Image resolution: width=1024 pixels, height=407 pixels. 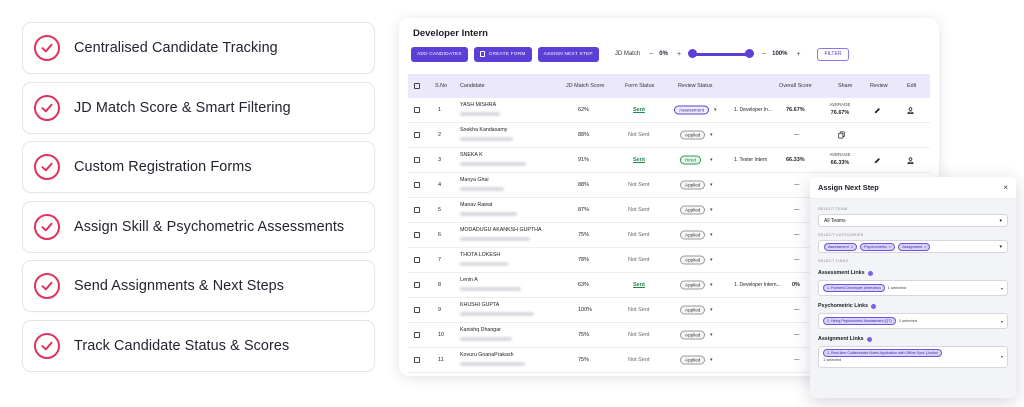 I want to click on table-row: 9 KHUSHI GUPTA 100% Not Sent Applied ▾ —, so click(x=669, y=310).